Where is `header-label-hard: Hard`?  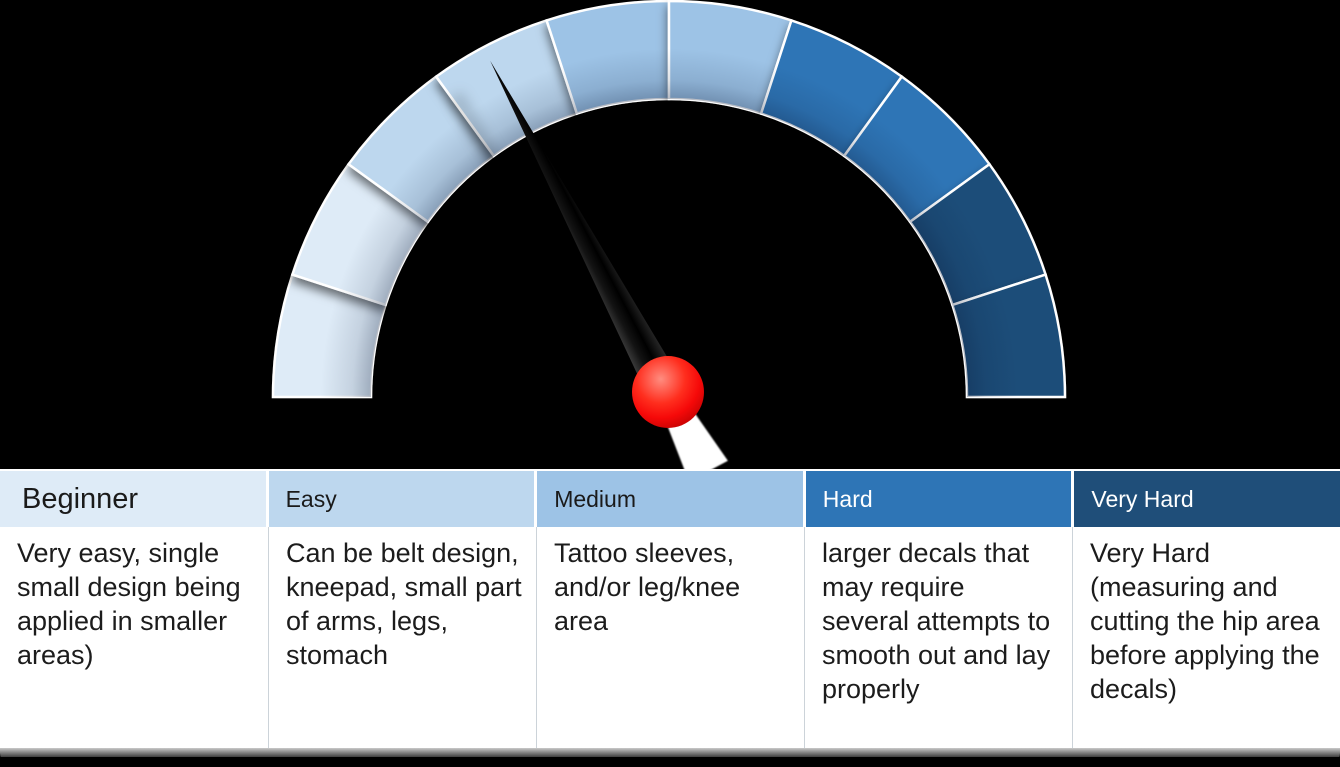 header-label-hard: Hard is located at coordinates (847, 498).